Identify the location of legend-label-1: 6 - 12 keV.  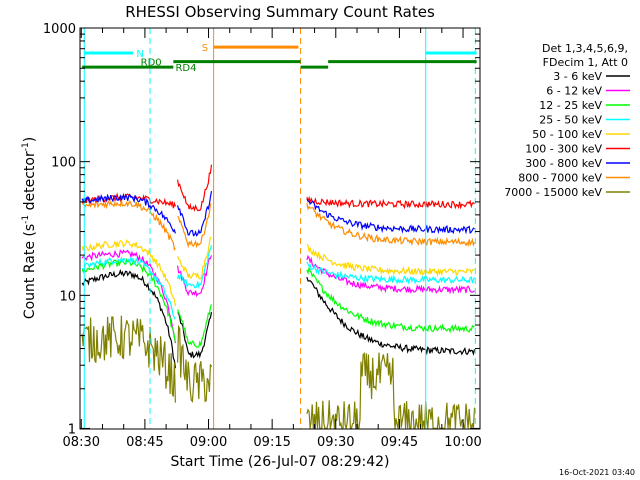
(574, 91).